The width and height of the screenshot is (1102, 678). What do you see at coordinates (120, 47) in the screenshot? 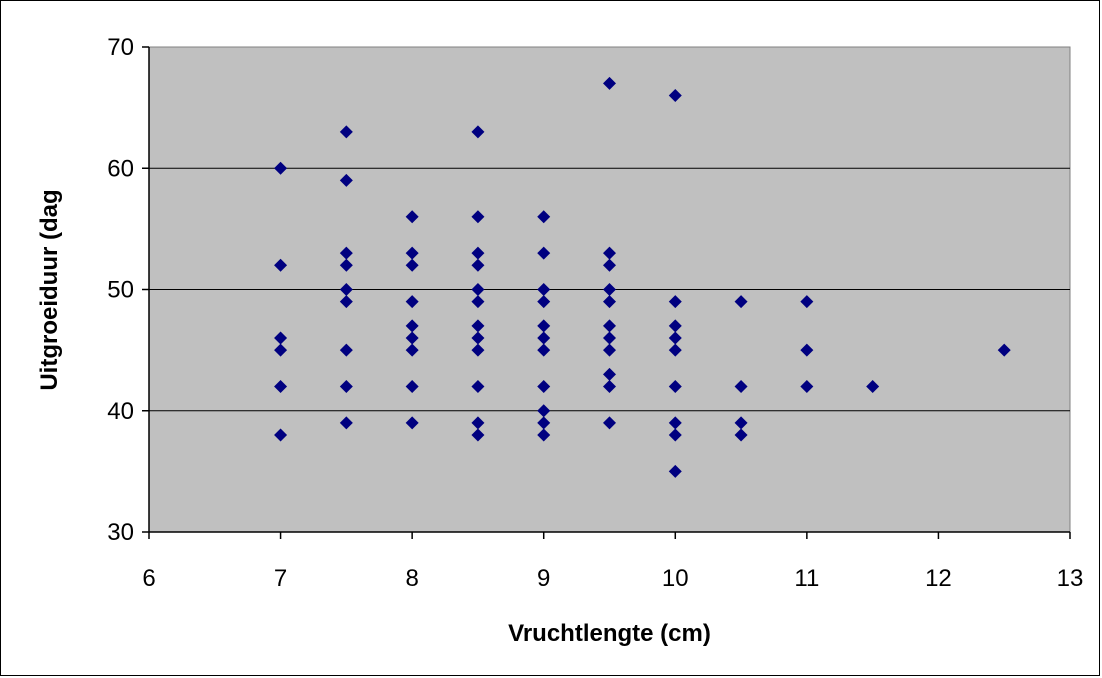
I see `y-tick-label-70: 70` at bounding box center [120, 47].